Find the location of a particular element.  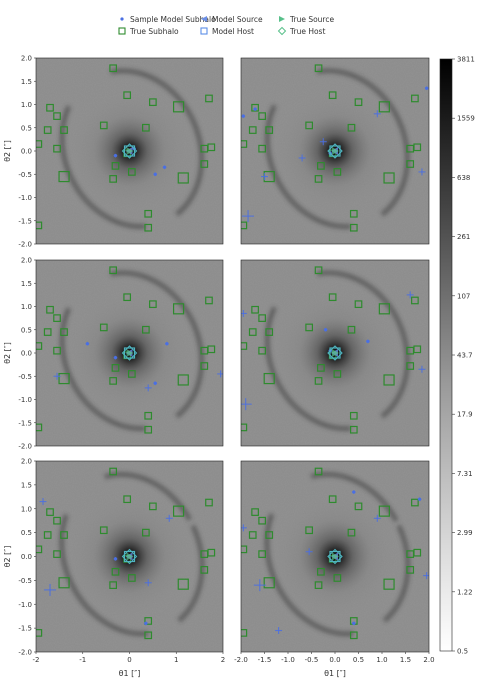

y-tick-label: -1.0 is located at coordinates (25, 400).